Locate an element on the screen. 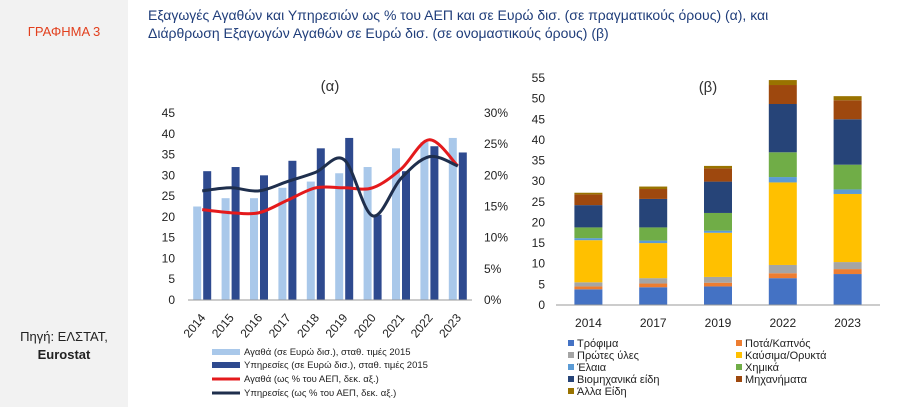 The height and width of the screenshot is (407, 910). y-right-tick-label: 20% is located at coordinates (496, 175).